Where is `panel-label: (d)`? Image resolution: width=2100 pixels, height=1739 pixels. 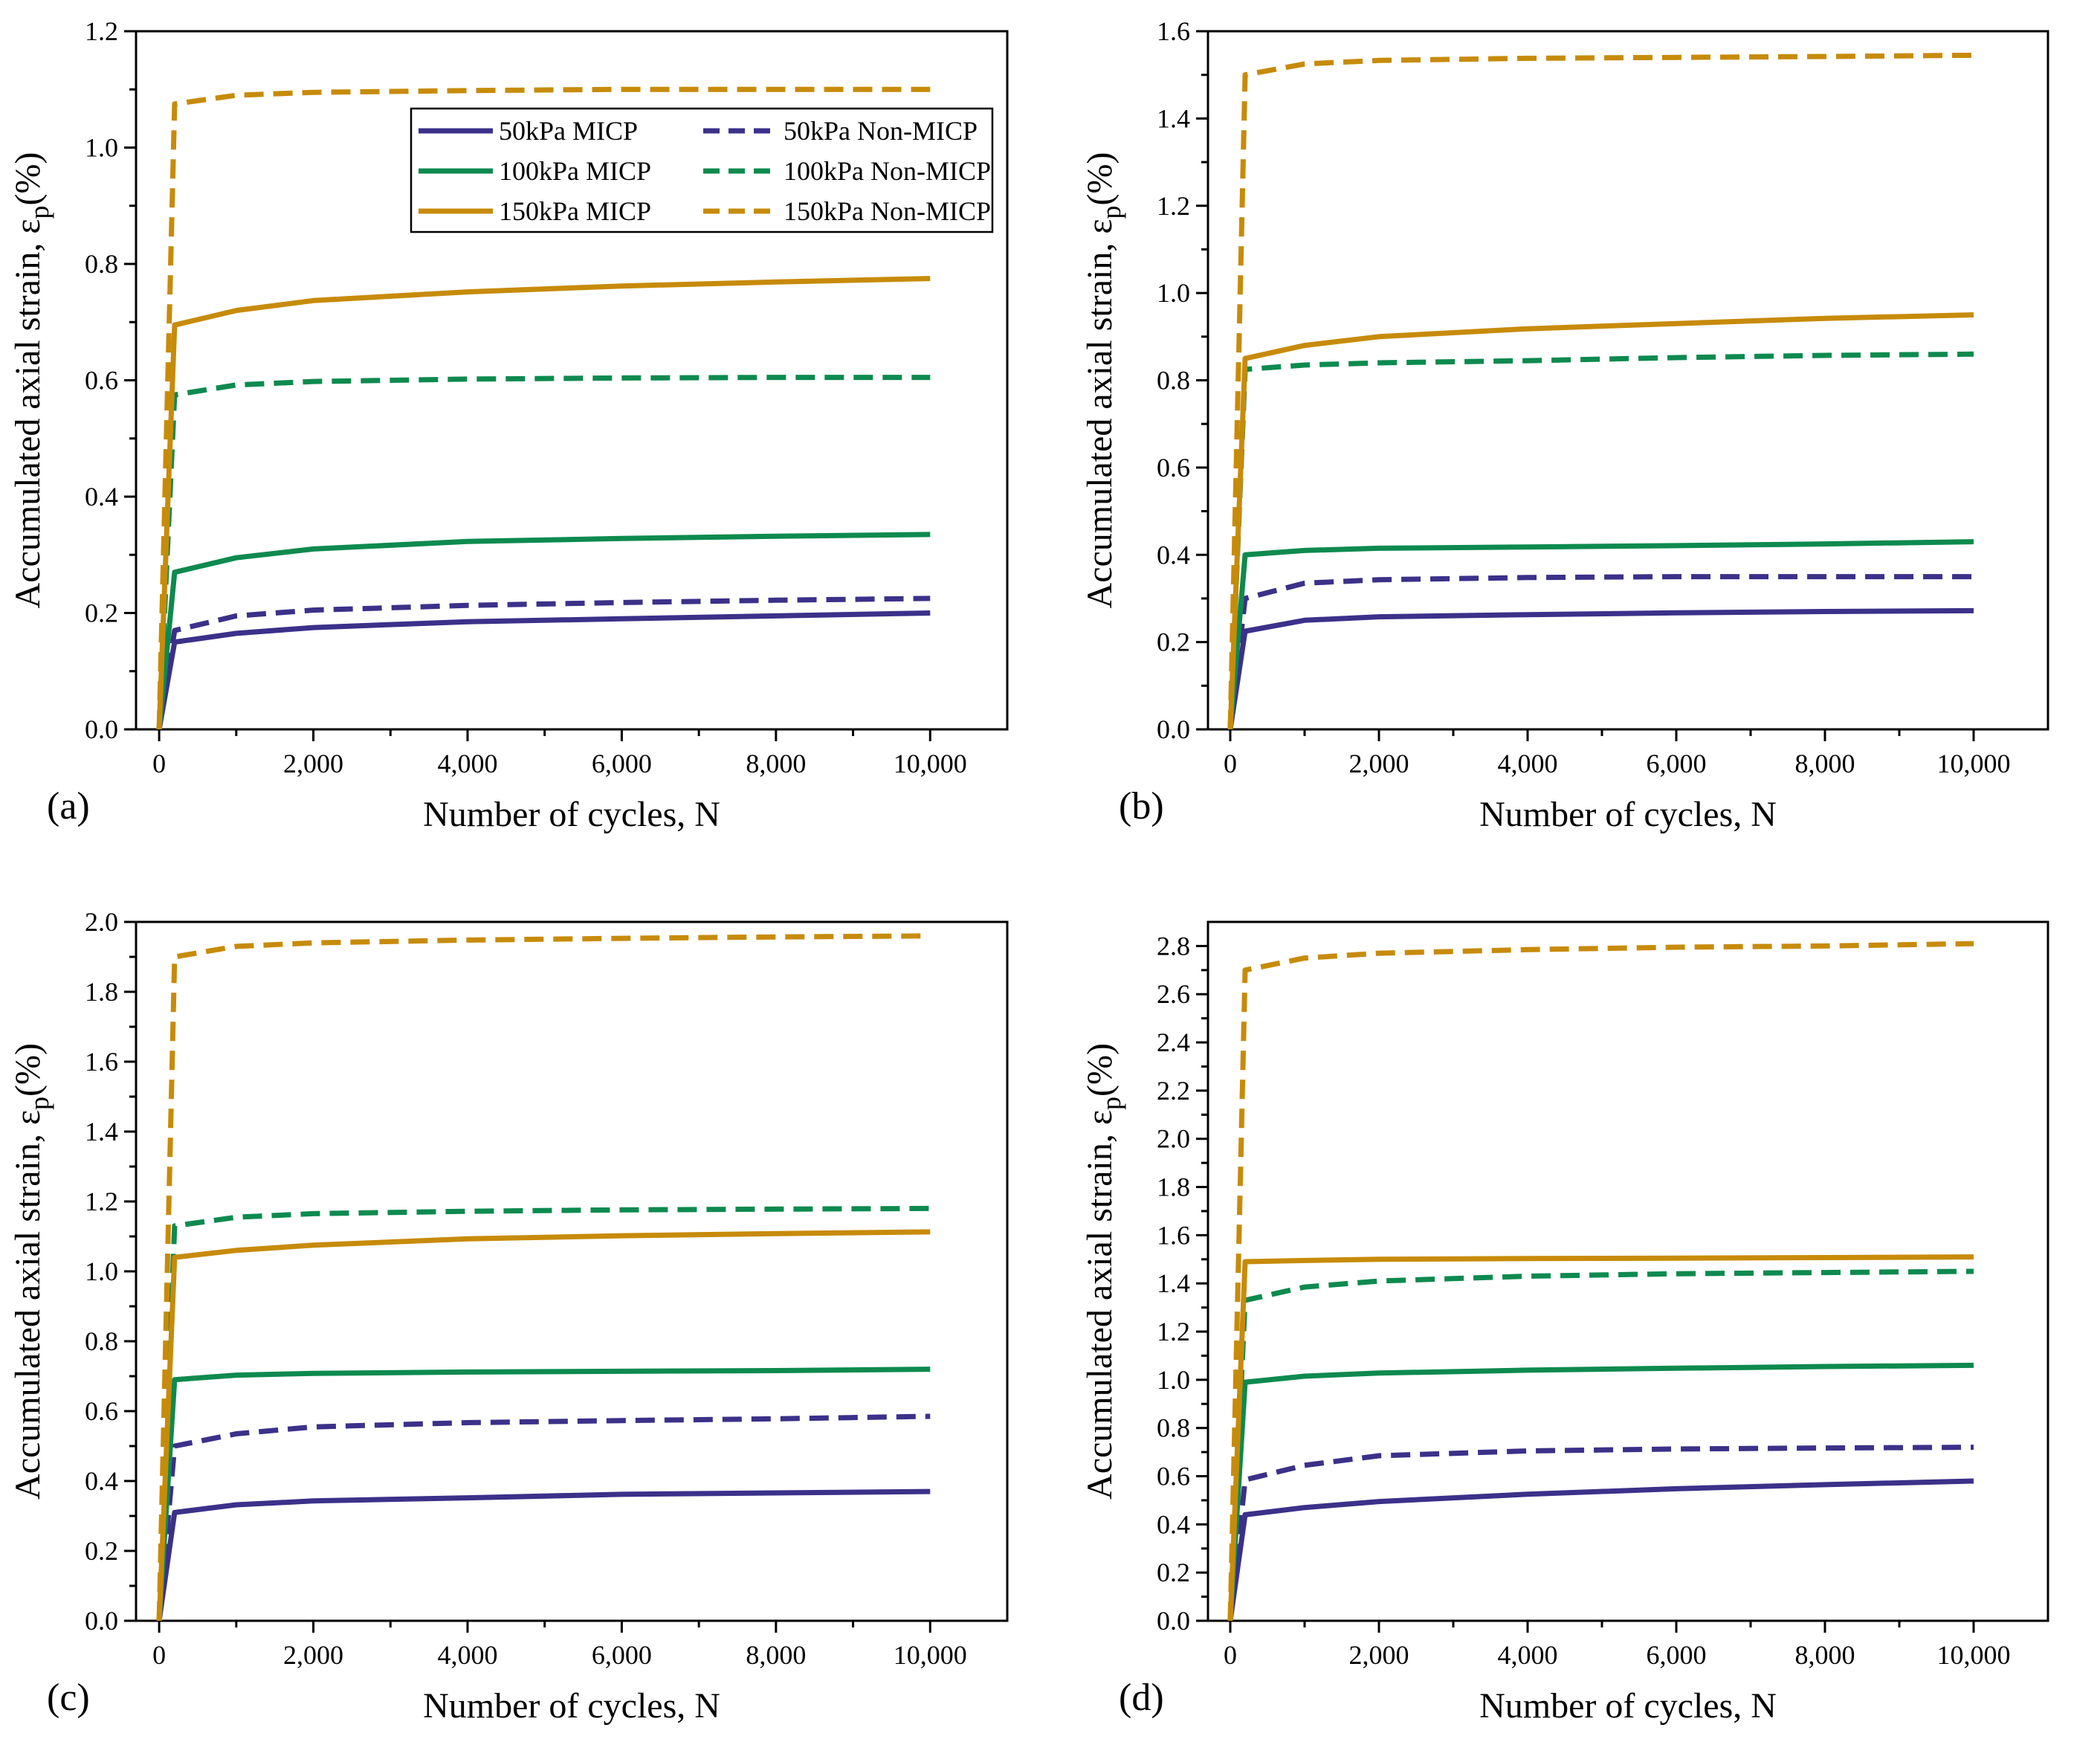 panel-label: (d) is located at coordinates (1142, 1698).